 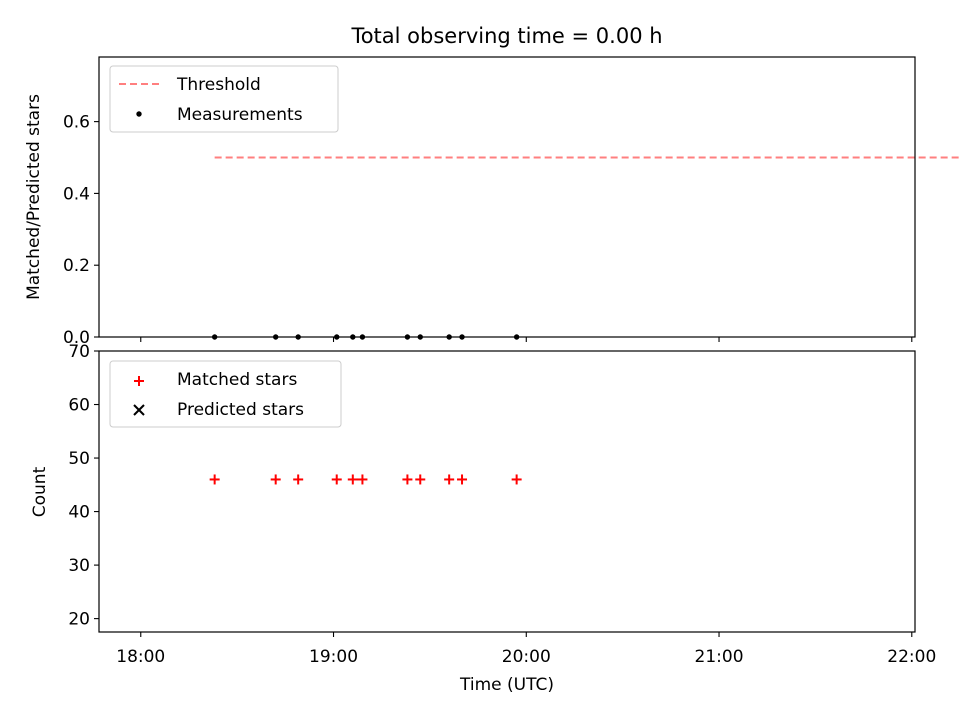 I want to click on legend-matched-label: Matched stars, so click(x=237, y=380).